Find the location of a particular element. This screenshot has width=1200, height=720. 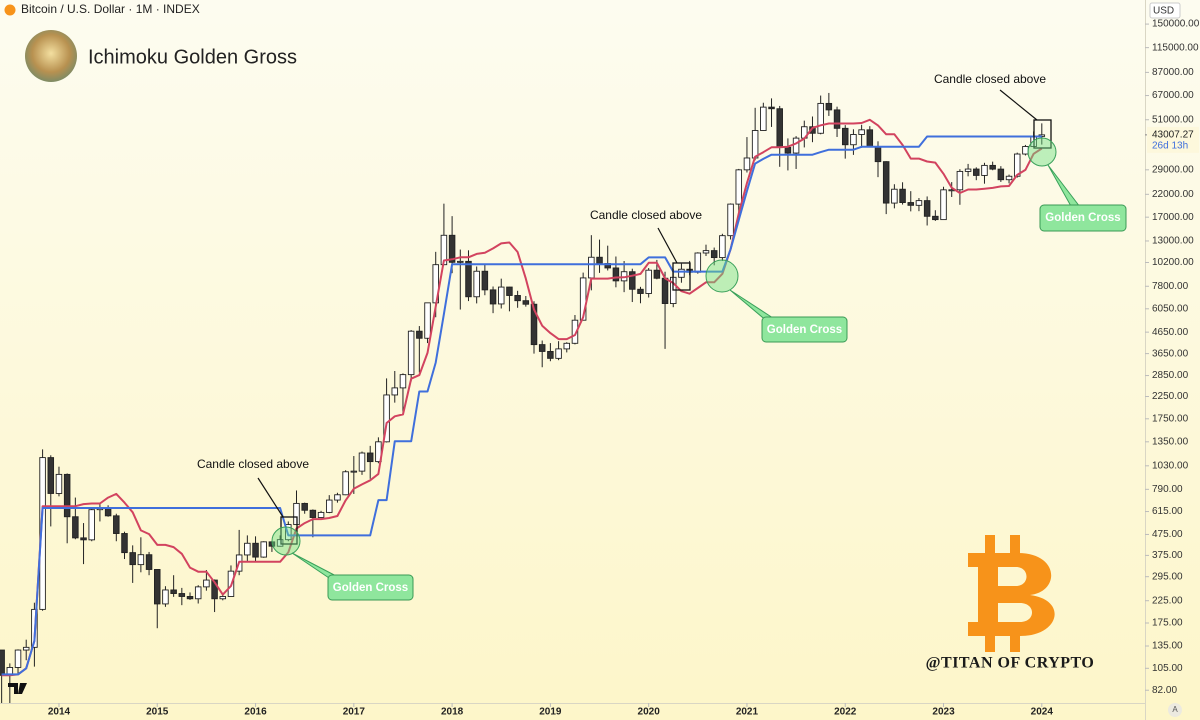

y-tick-label: 13000.00 is located at coordinates (1173, 241).